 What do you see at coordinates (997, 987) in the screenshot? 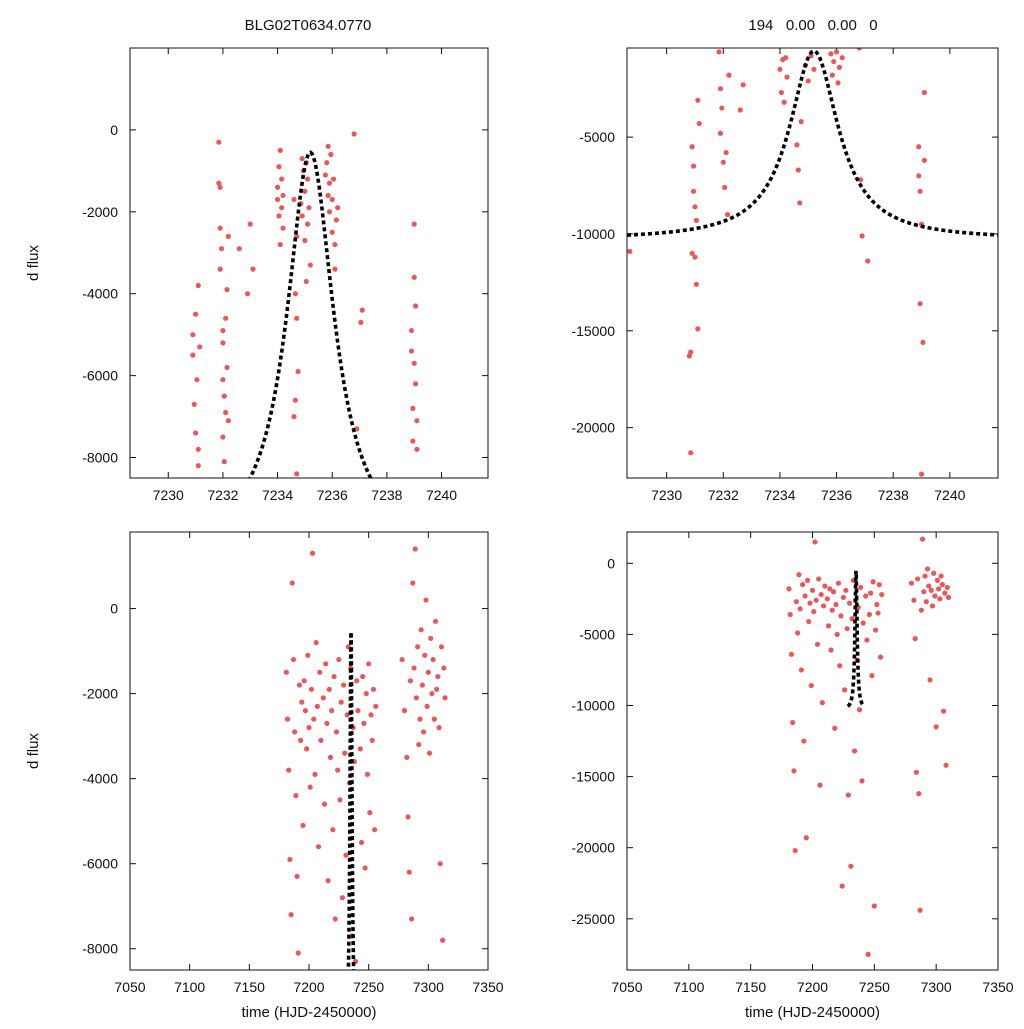
I see `x-tick-label: 7350` at bounding box center [997, 987].